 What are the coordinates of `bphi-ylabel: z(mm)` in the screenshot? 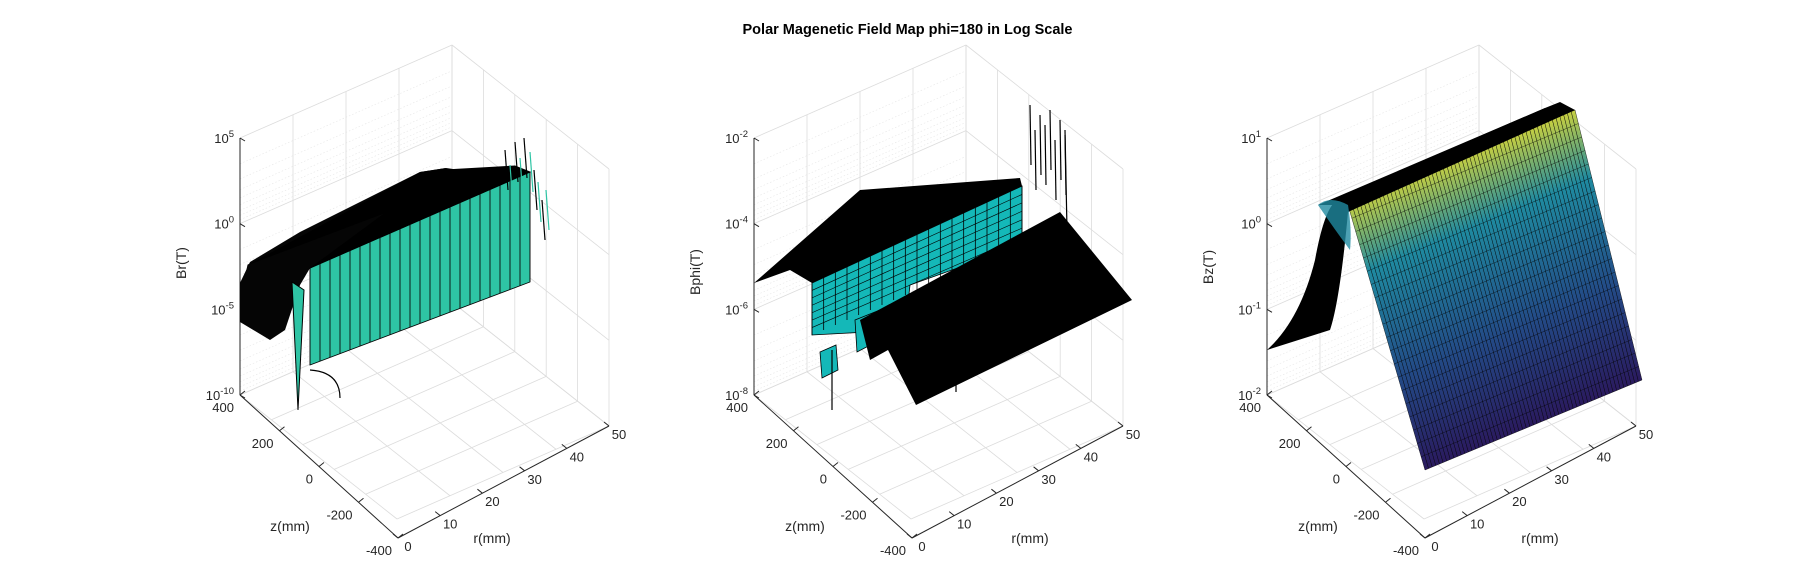 It's located at (805, 526).